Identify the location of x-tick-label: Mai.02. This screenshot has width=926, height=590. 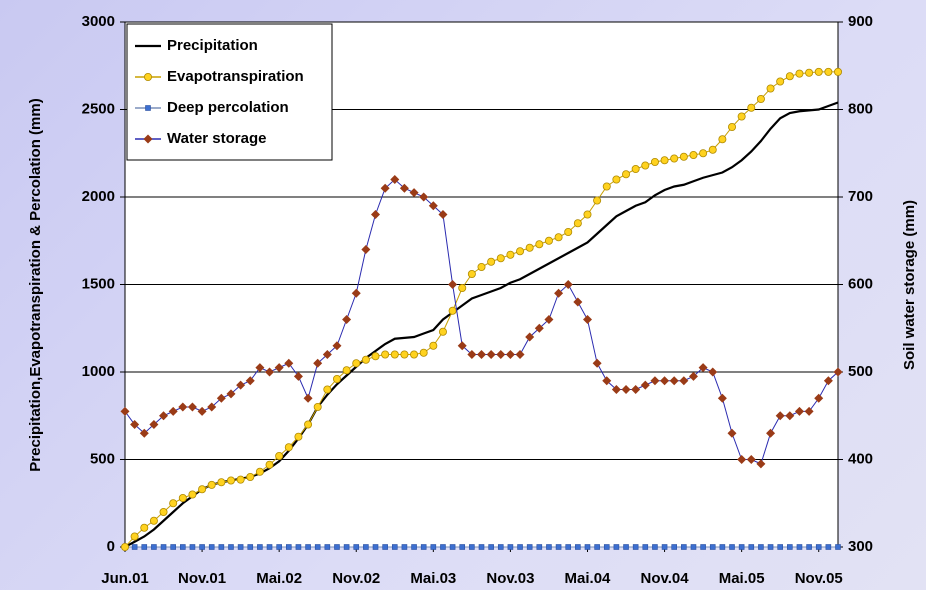
(279, 578).